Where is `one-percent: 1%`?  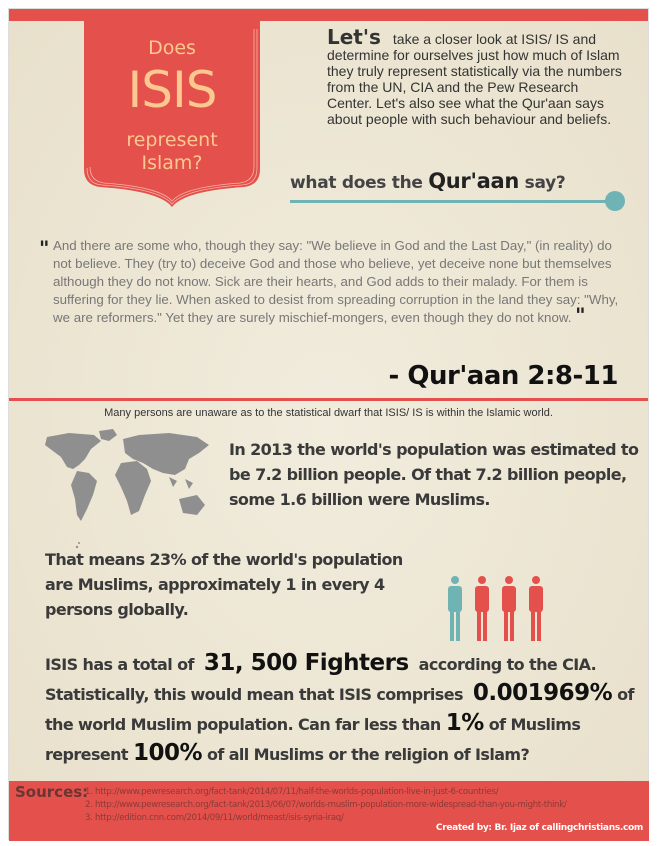 one-percent: 1% is located at coordinates (465, 723).